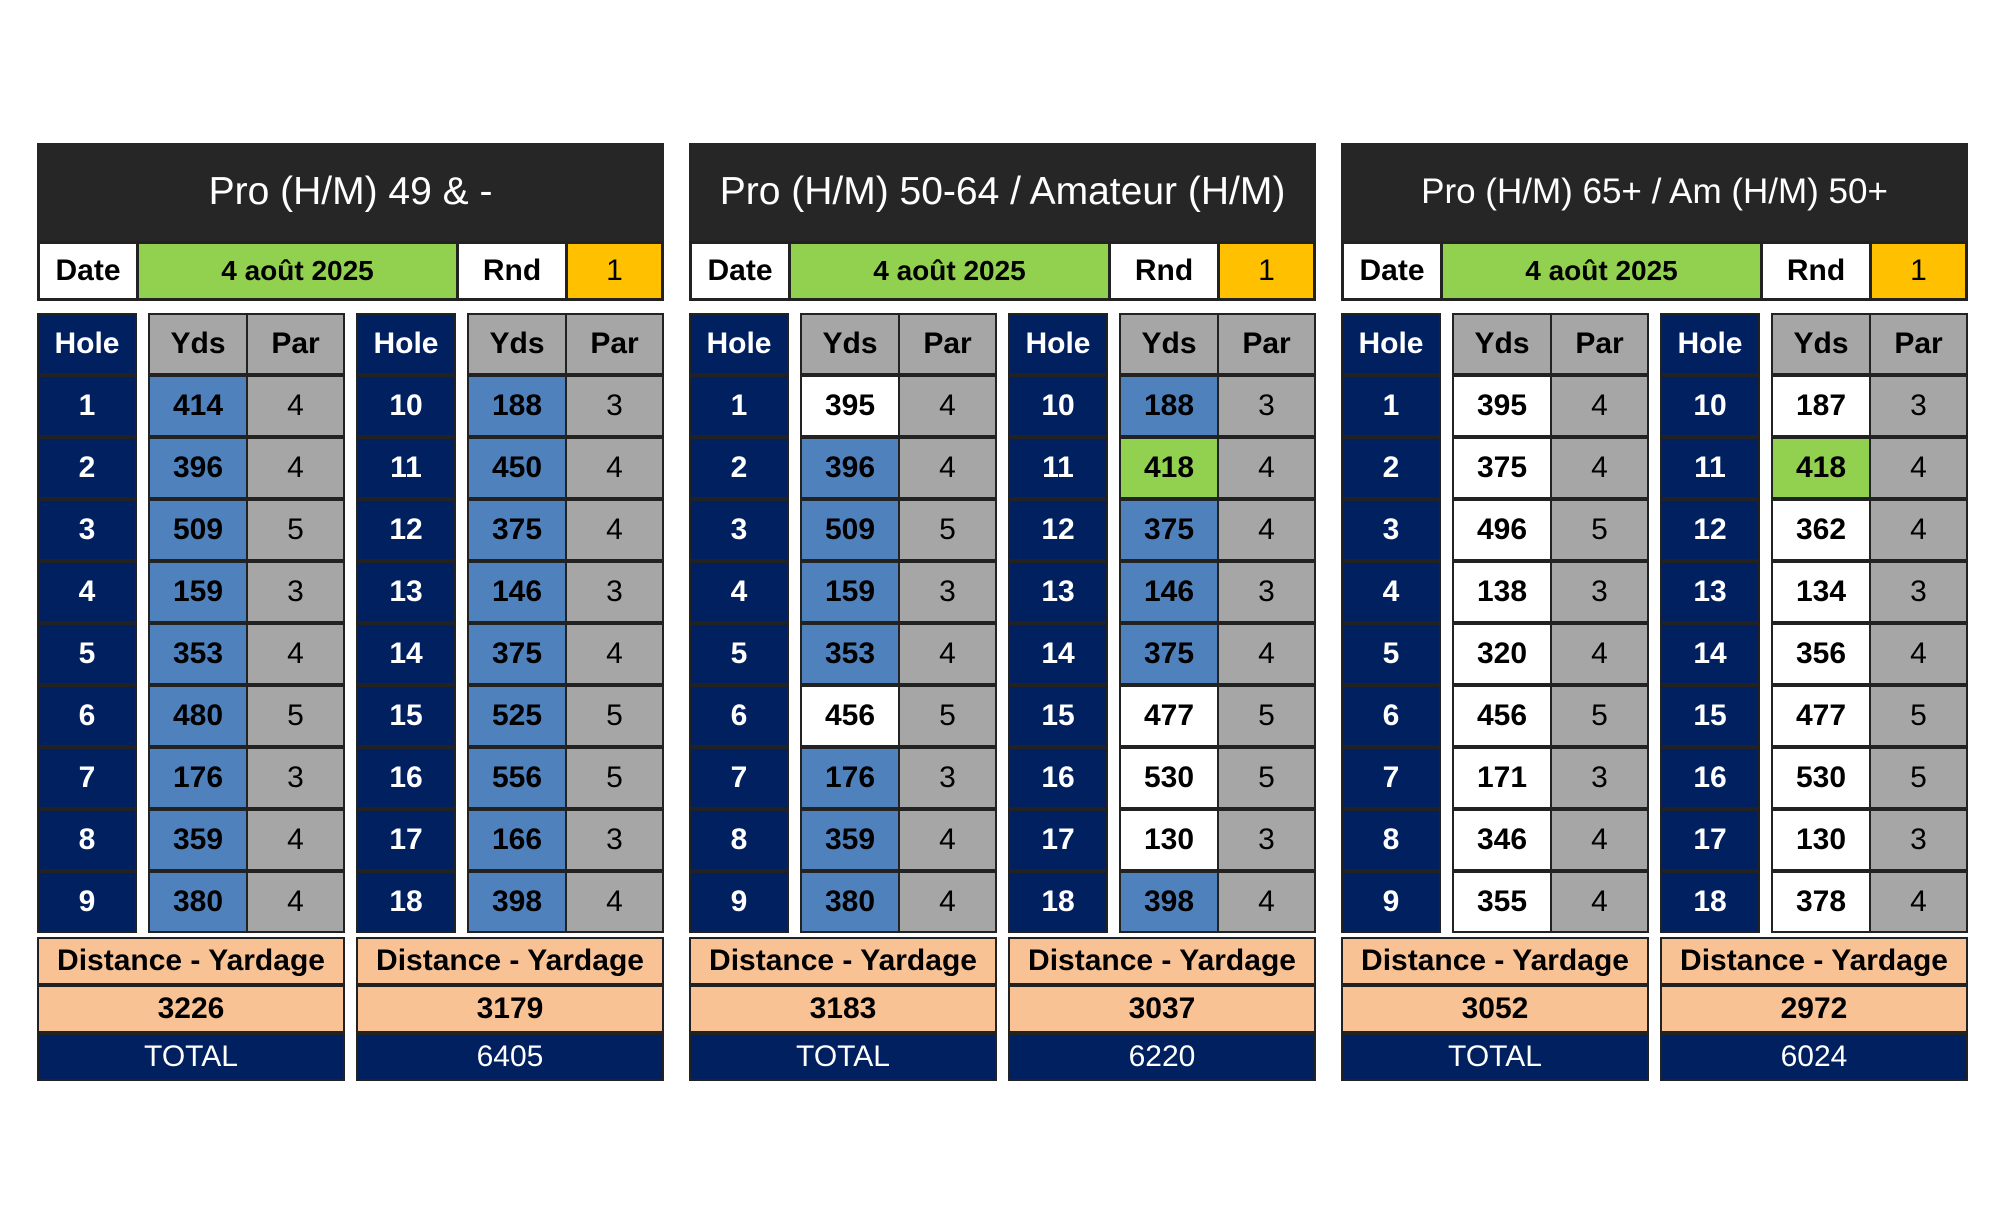 The image size is (2000, 1214). I want to click on yds-cell: 134, so click(1821, 592).